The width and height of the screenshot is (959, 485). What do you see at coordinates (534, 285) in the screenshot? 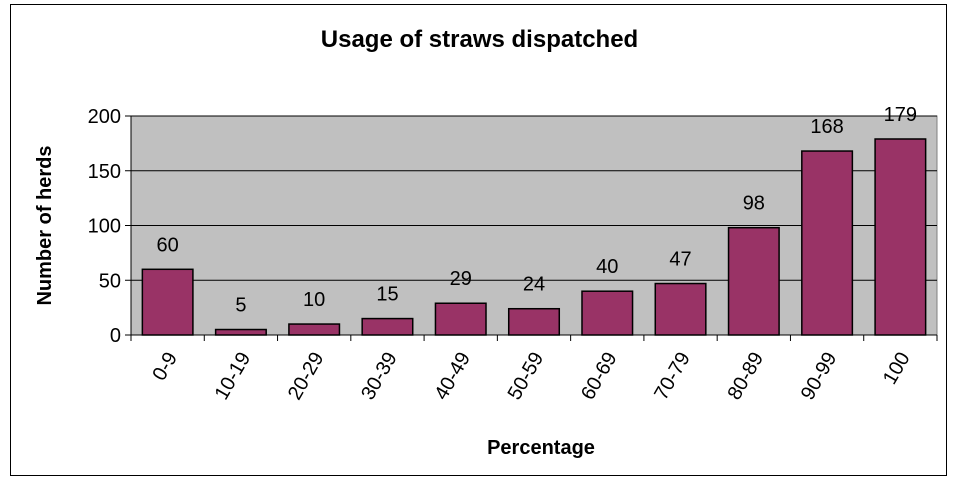
I see `data-label: 24` at bounding box center [534, 285].